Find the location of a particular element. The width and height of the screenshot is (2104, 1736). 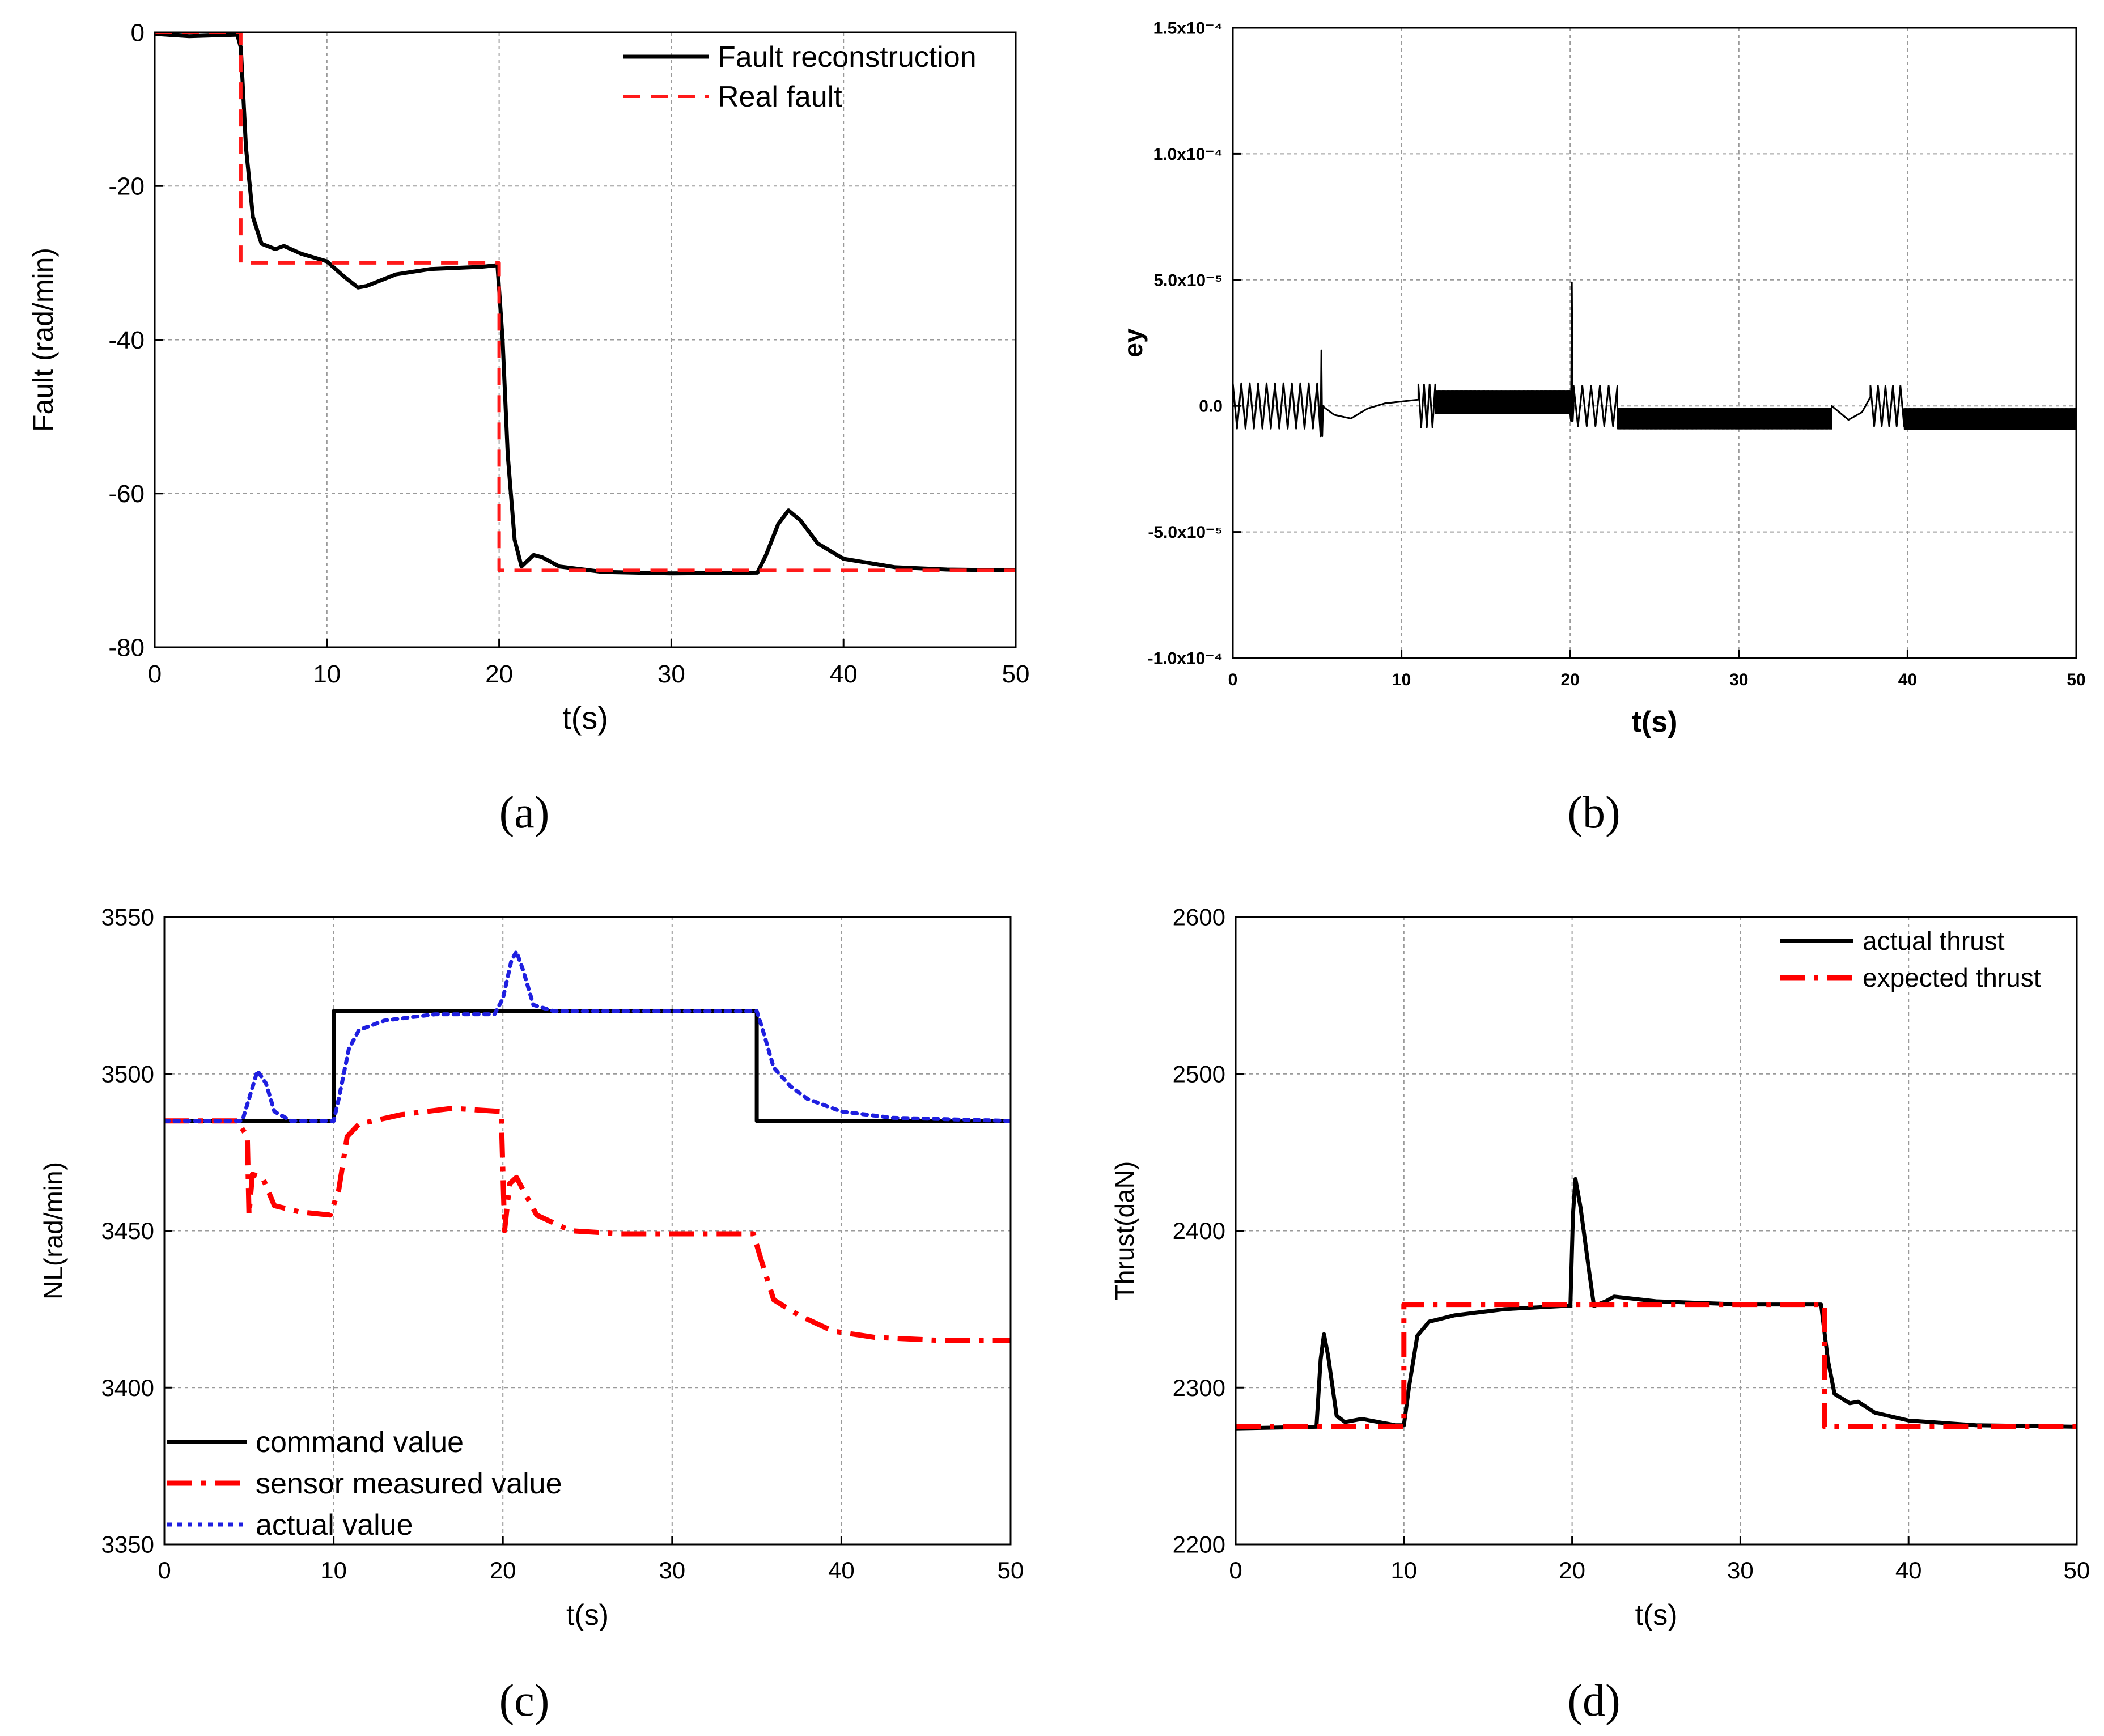

y-tick-label: -80 is located at coordinates (126, 647).